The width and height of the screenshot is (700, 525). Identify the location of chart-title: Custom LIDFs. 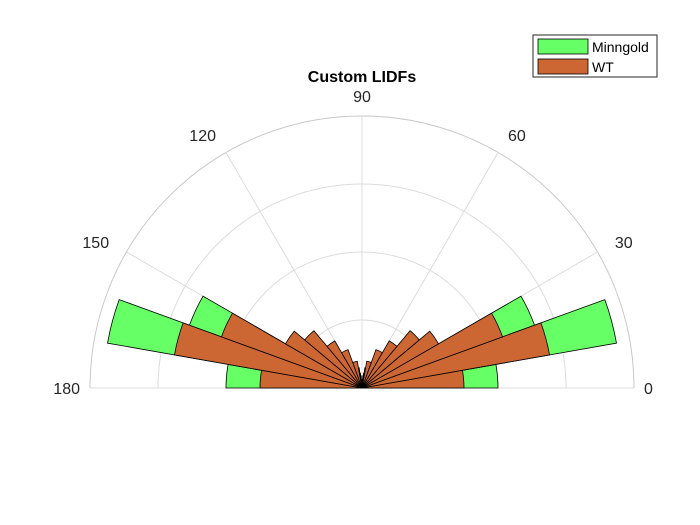
(362, 77).